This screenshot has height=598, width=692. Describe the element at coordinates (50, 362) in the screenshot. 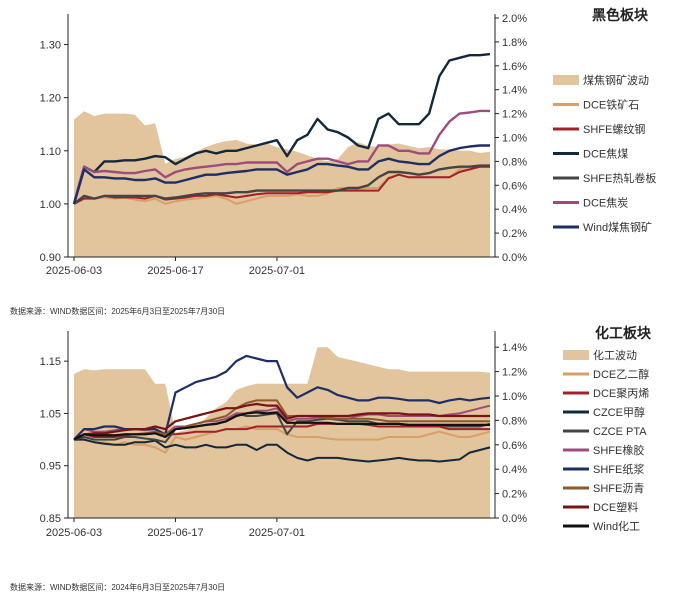

I see `y-tick-label: 1.15` at that location.